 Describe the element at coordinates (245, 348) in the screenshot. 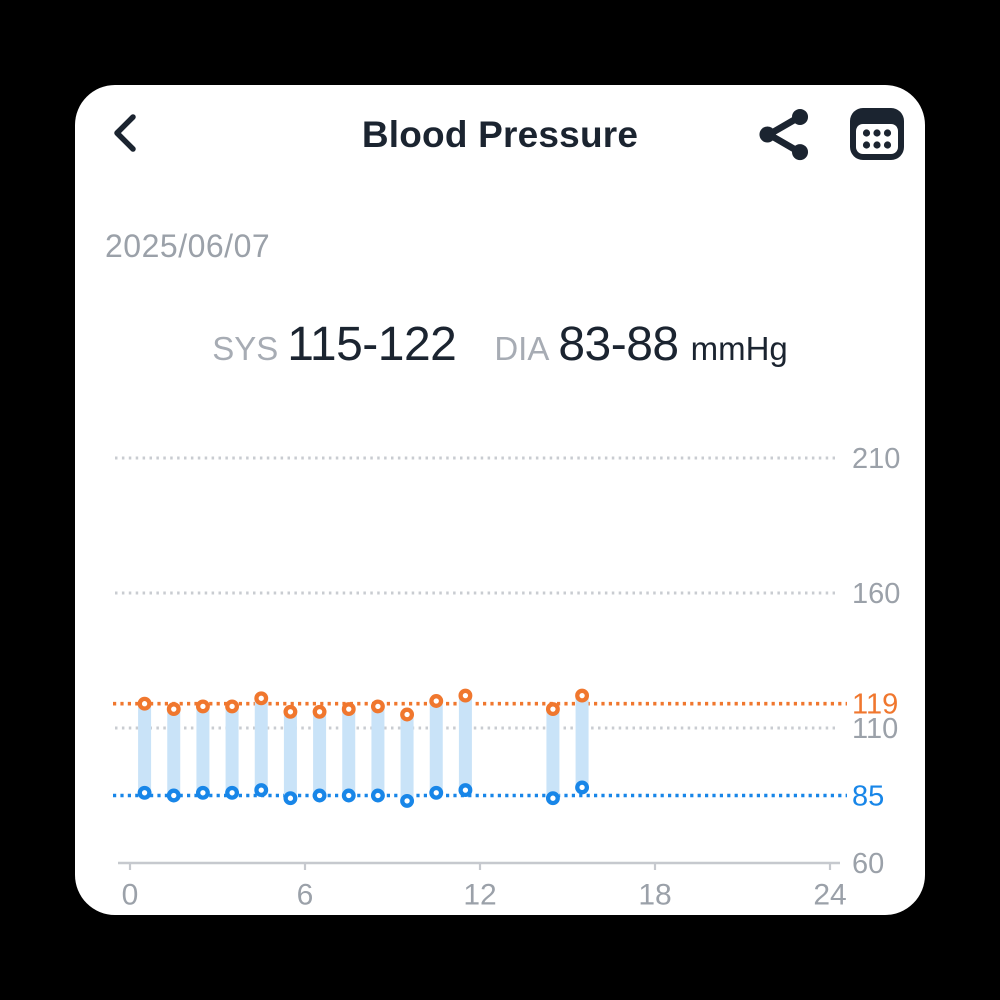

I see `sys-label: SYS` at that location.